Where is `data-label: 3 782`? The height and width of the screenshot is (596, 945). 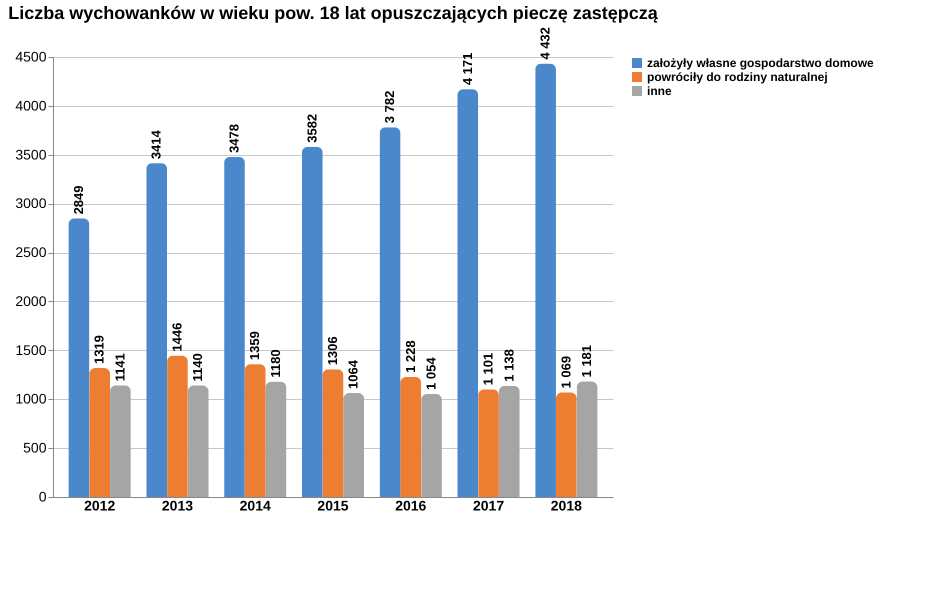
data-label: 3 782 is located at coordinates (390, 107).